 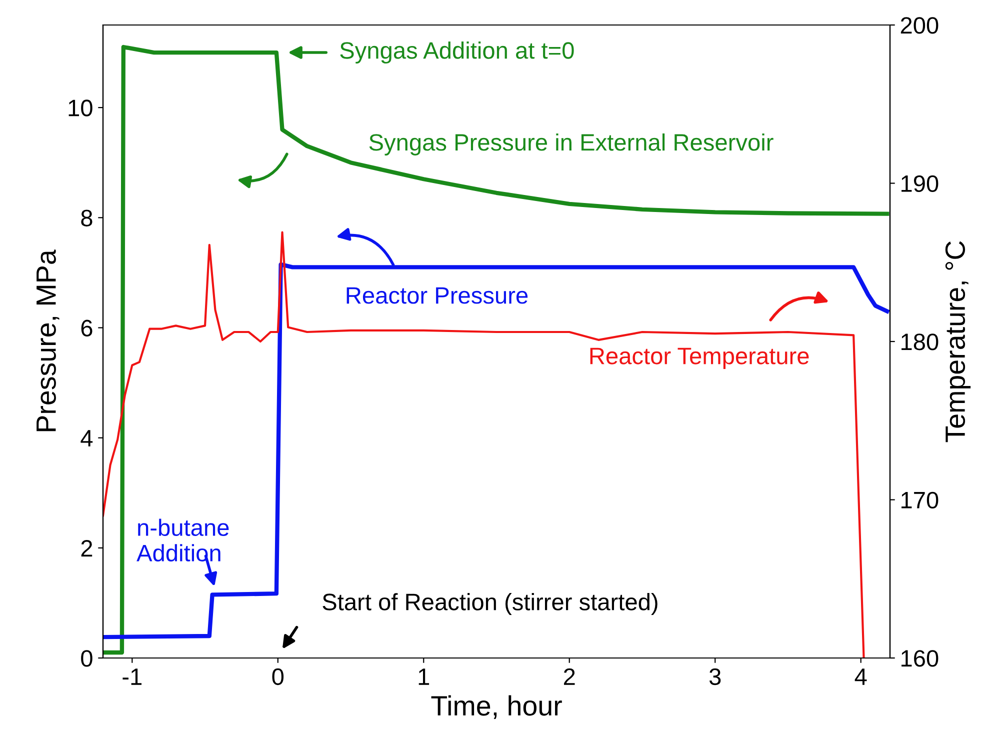 What do you see at coordinates (424, 676) in the screenshot?
I see `x-tick-label: 1` at bounding box center [424, 676].